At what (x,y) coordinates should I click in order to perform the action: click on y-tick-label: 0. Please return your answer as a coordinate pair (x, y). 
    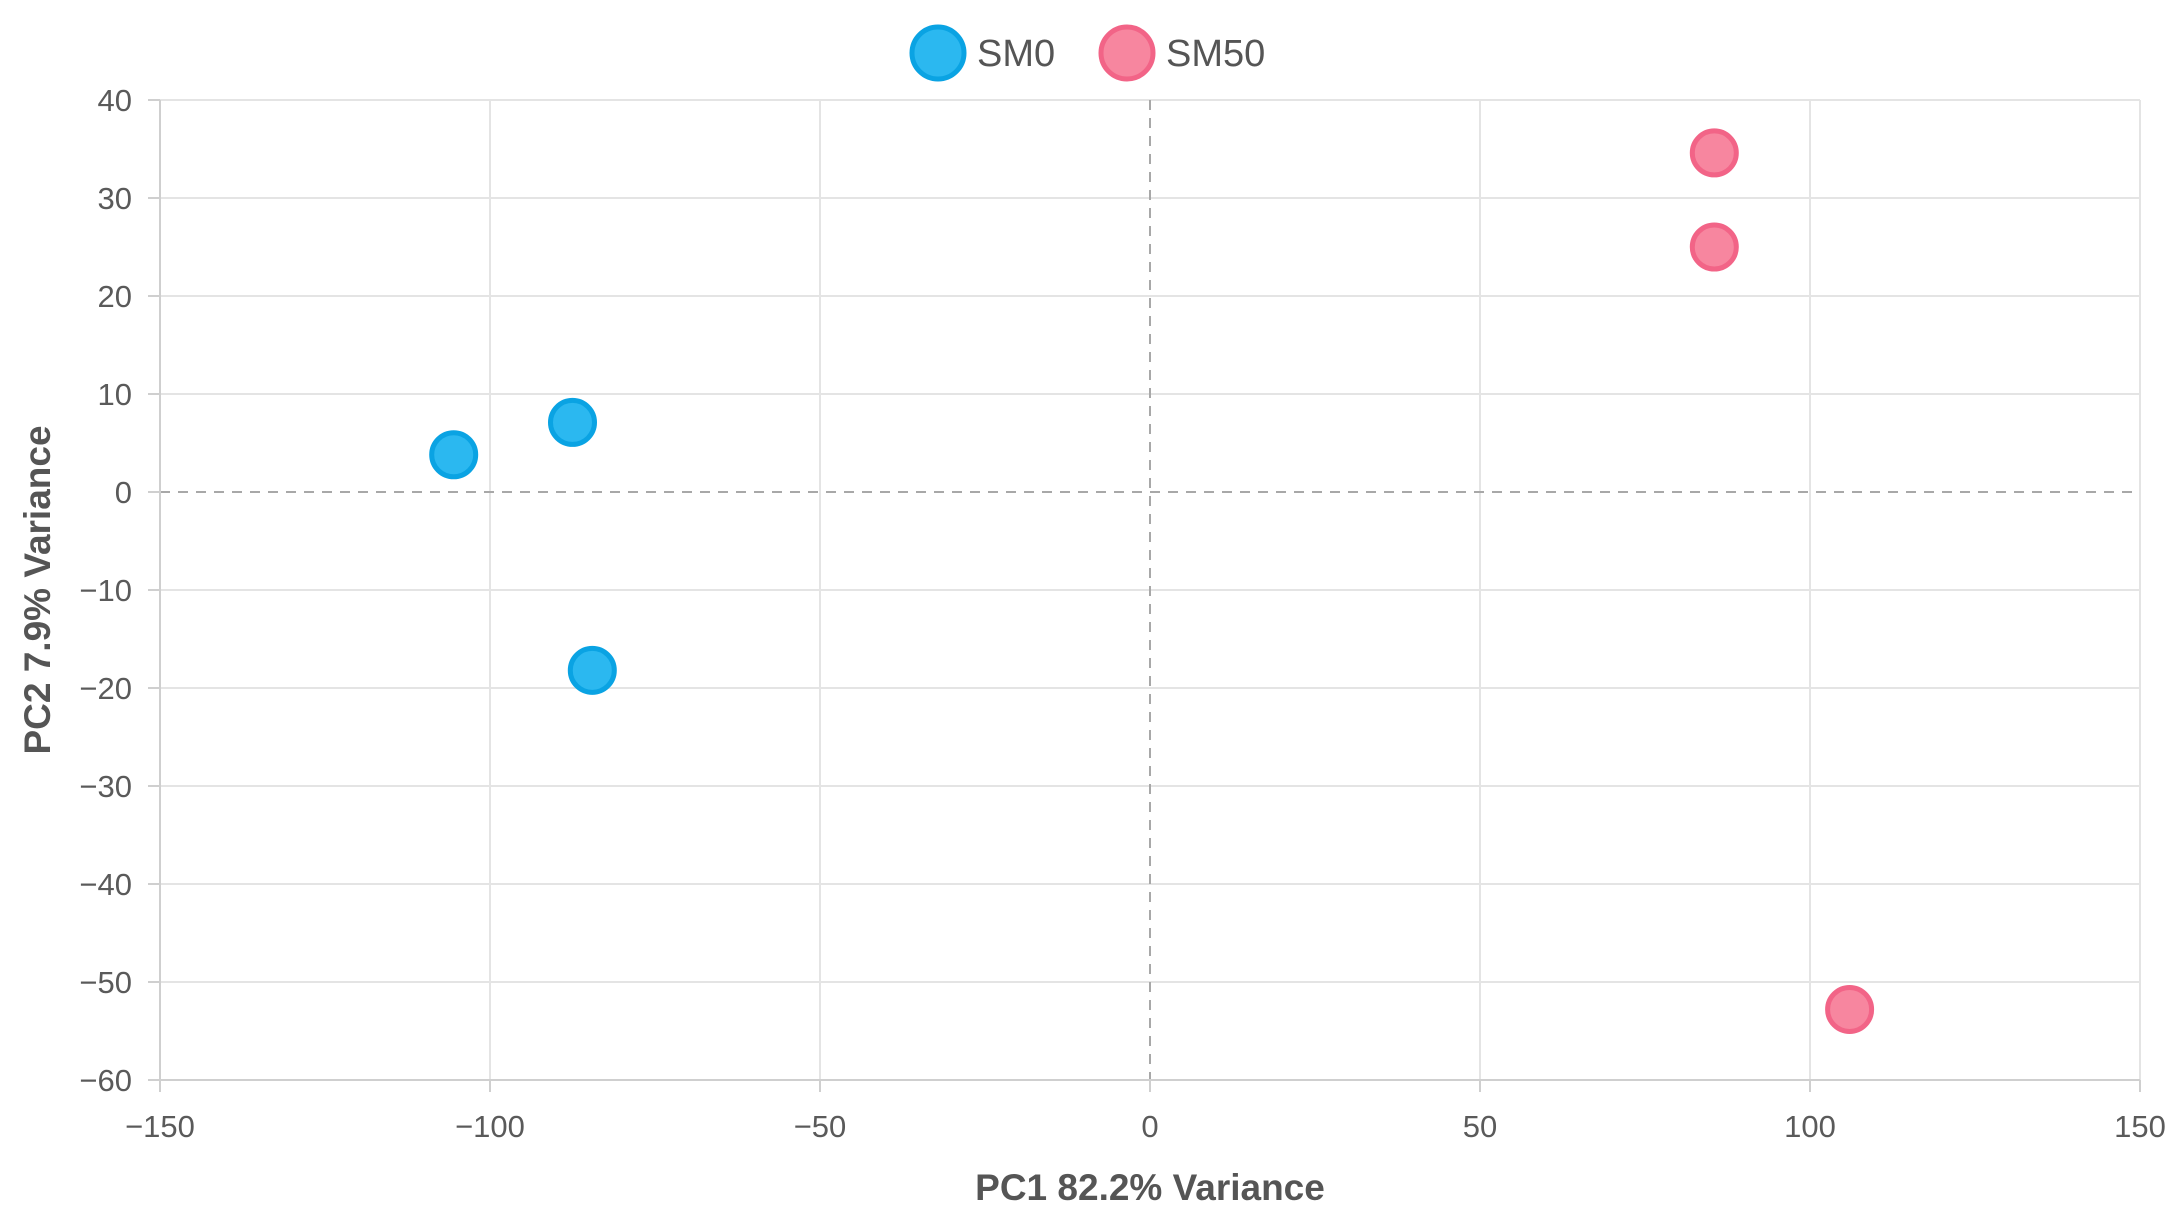
    Looking at the image, I should click on (123, 492).